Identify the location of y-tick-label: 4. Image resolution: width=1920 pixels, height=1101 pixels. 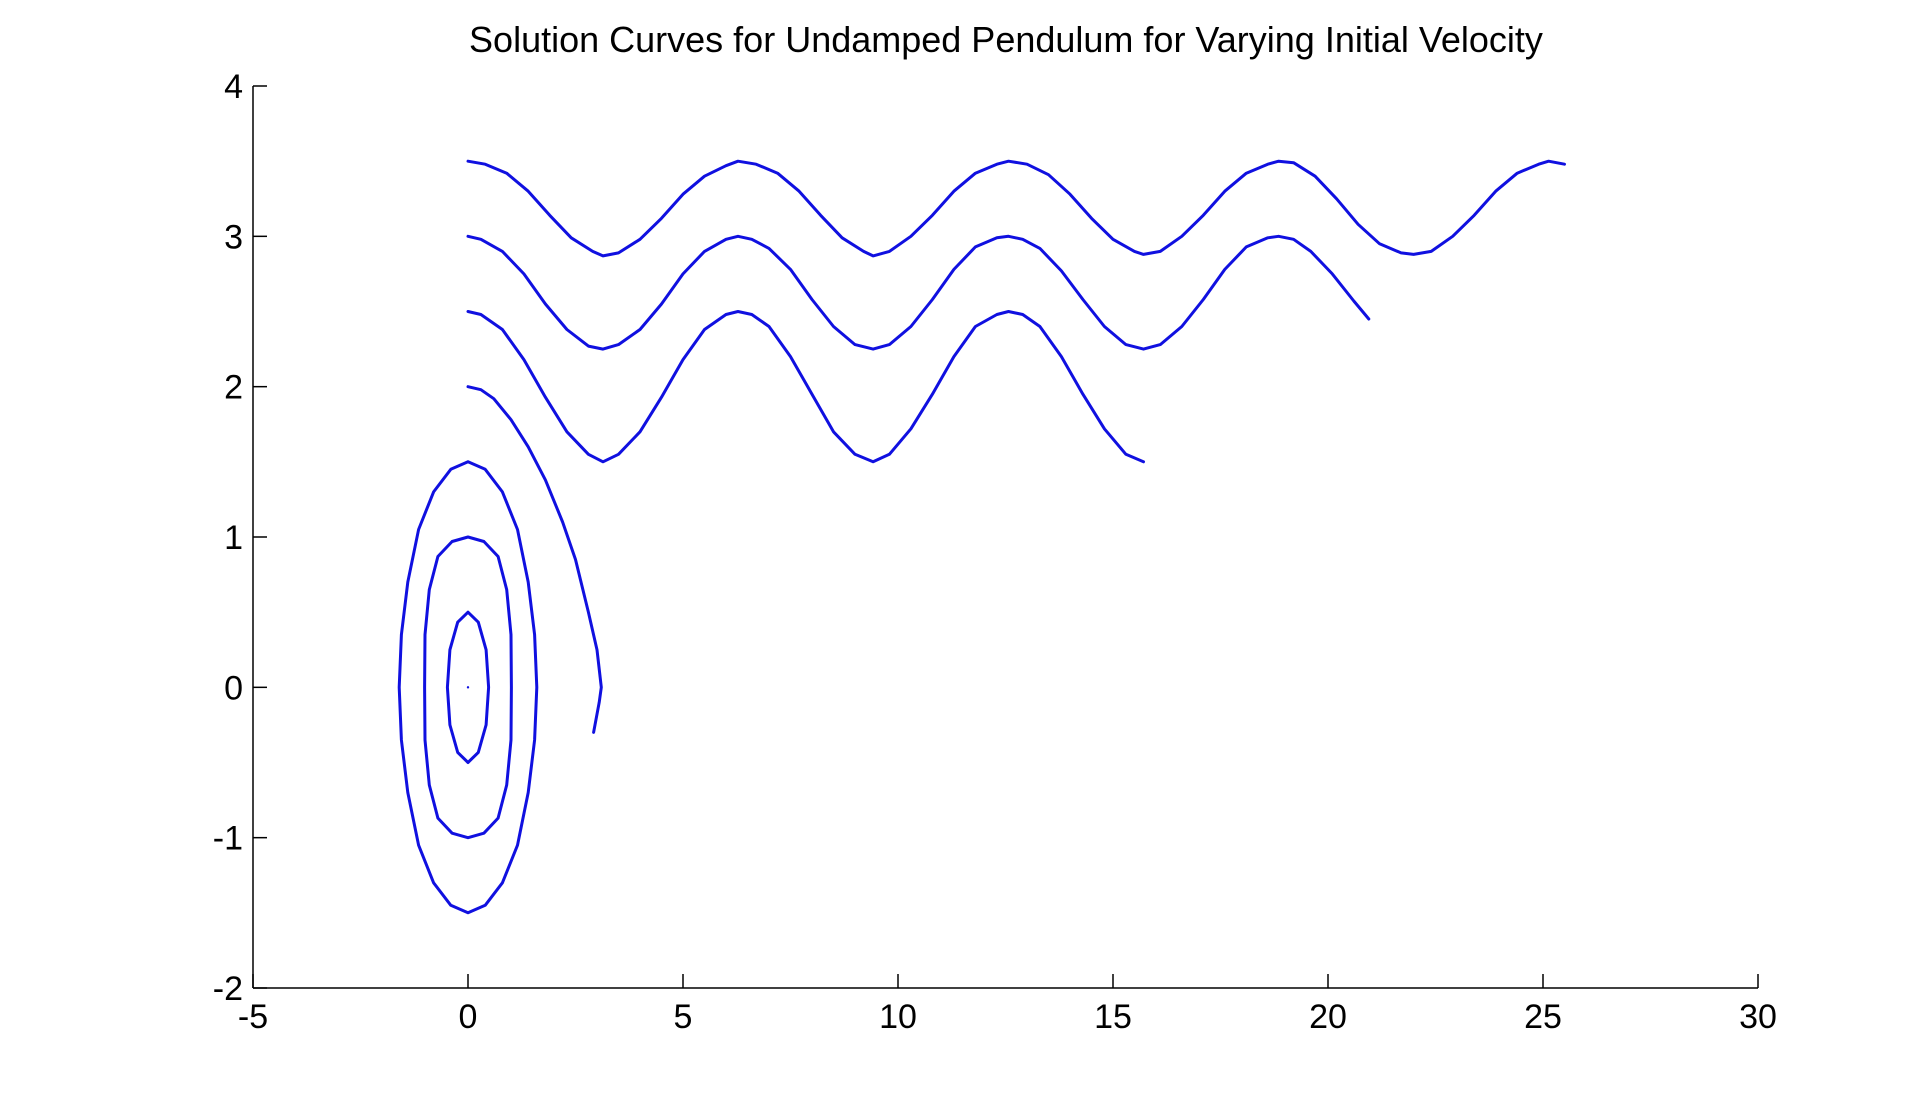
(233, 87).